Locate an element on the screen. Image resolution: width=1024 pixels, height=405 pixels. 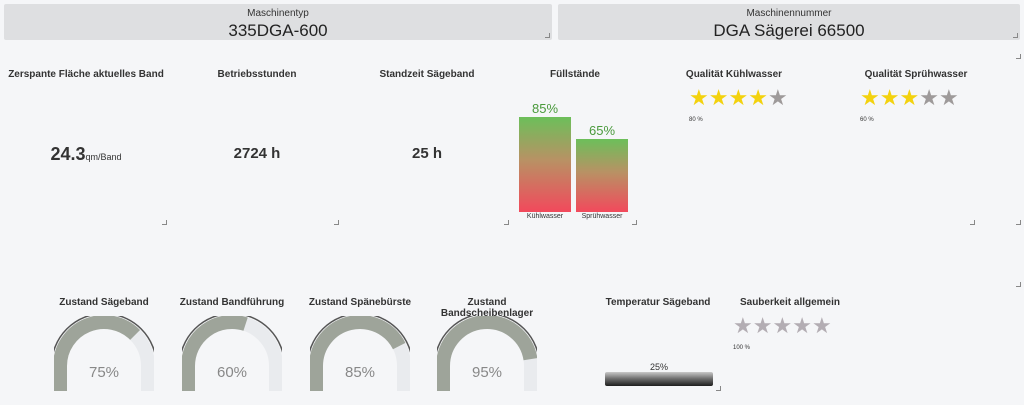
gauge-2: 60% is located at coordinates (232, 354).